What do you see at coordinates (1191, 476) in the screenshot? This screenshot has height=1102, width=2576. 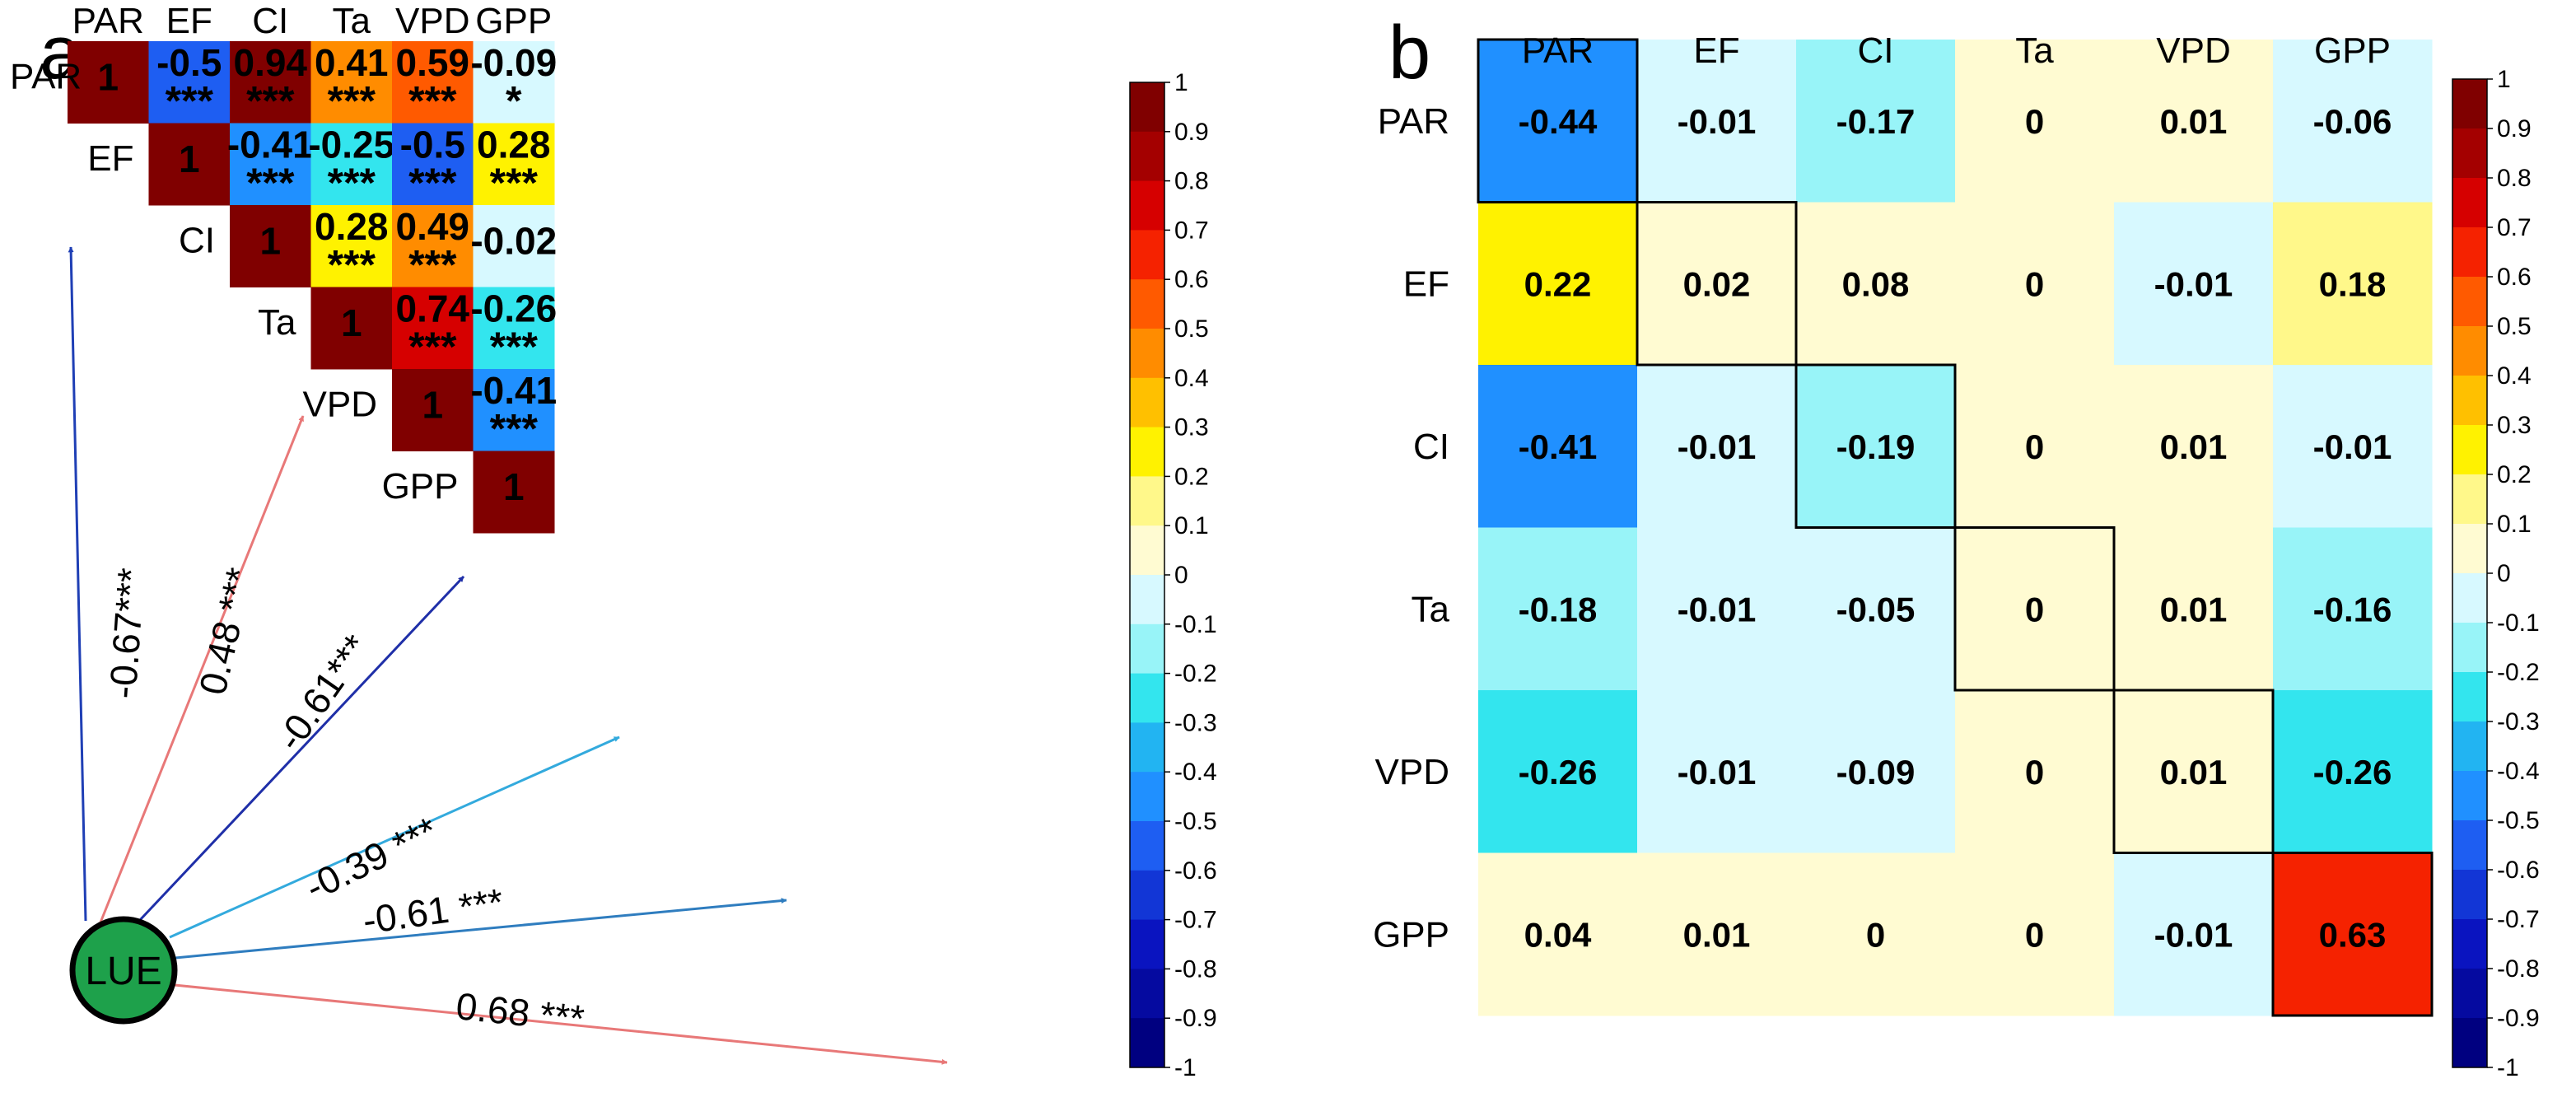 I see `colorbar-tick-label: 0.2` at bounding box center [1191, 476].